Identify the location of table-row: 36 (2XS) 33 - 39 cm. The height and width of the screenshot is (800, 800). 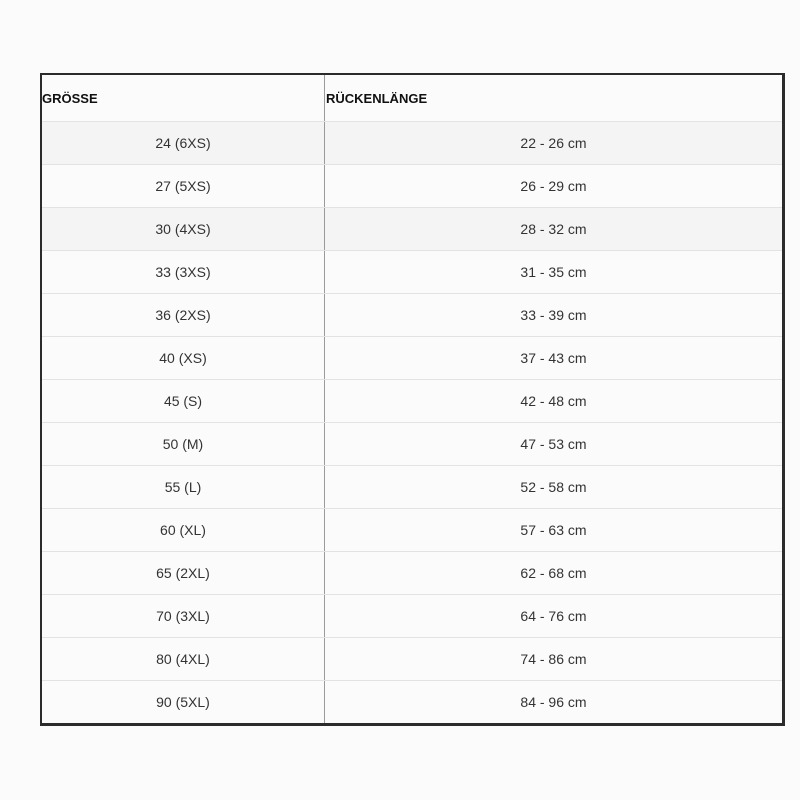
(412, 314).